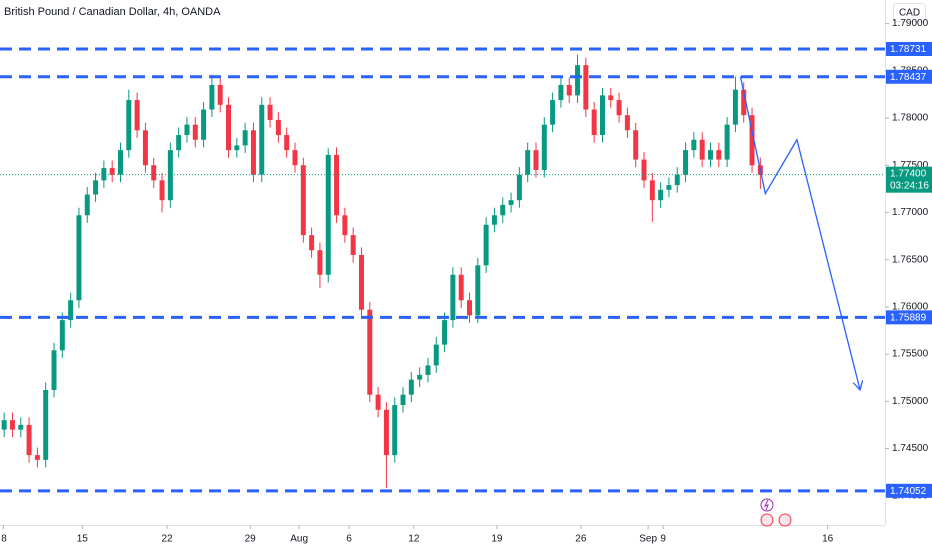 This screenshot has height=550, width=932. I want to click on event-icons, so click(776, 512).